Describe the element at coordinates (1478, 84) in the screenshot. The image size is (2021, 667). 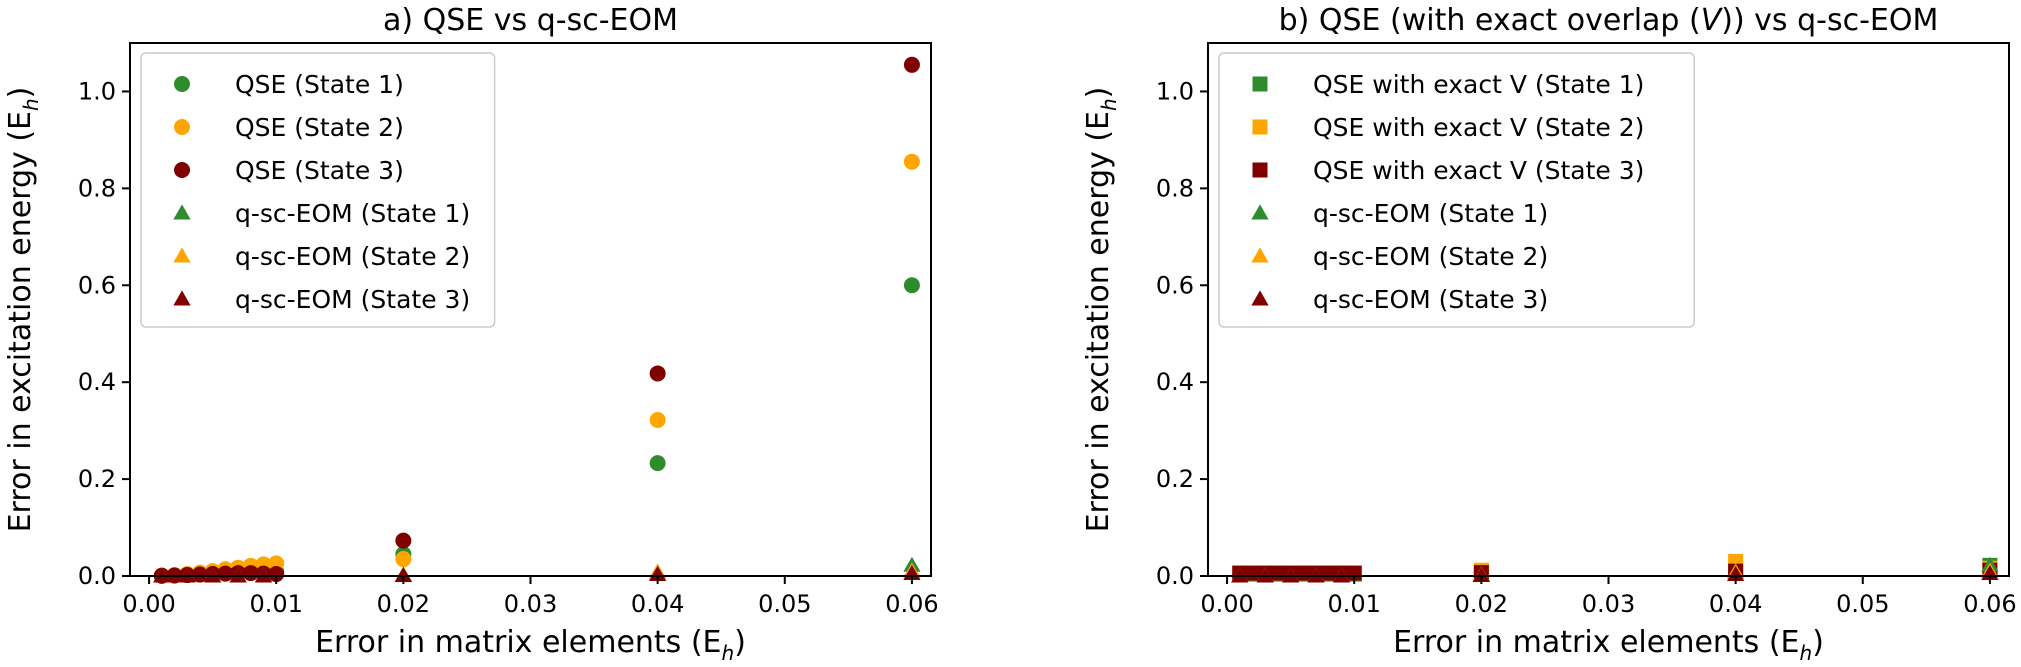
I see `legend-label: QSE with exact V (State 1)` at that location.